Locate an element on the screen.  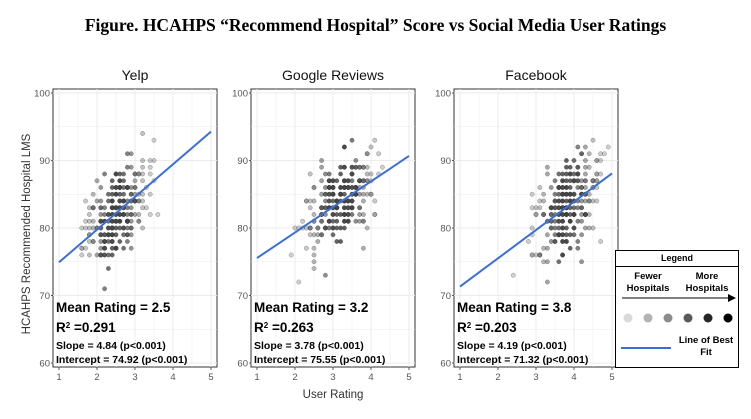
stat-label: Mean Rating = 2.5 is located at coordinates (113, 307).